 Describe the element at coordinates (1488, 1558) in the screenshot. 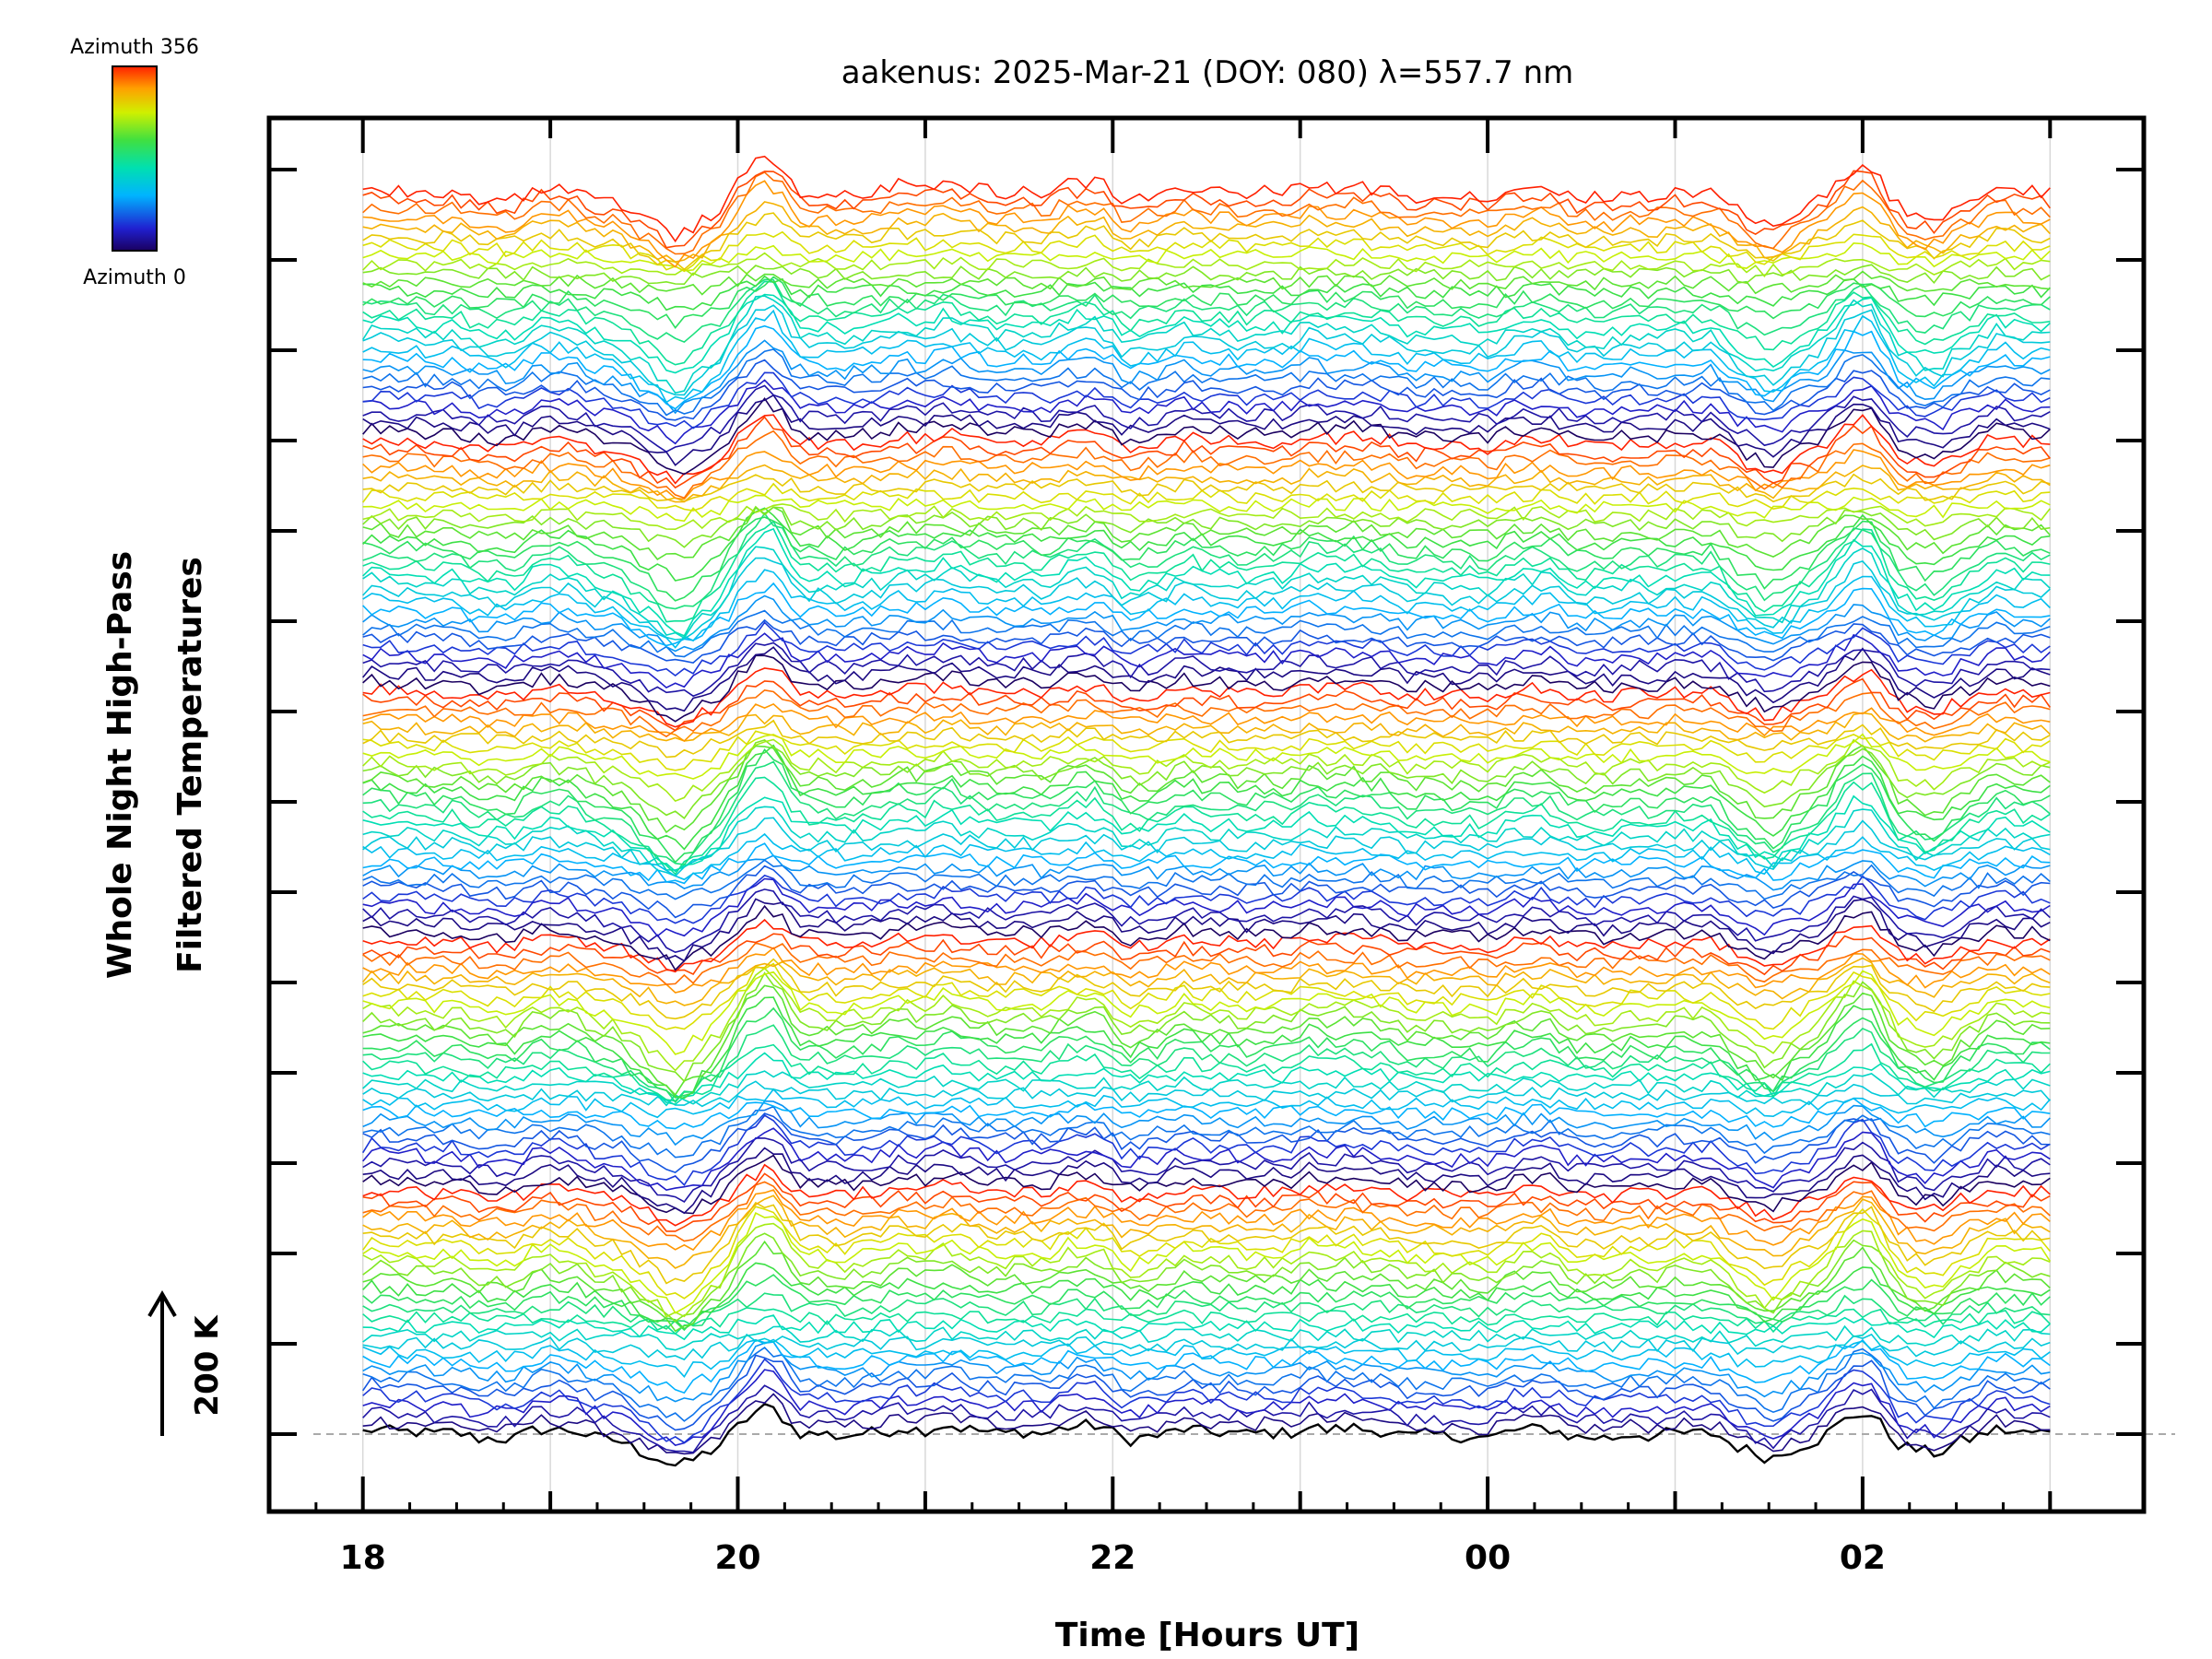

I see `x-tick-label: 00` at that location.